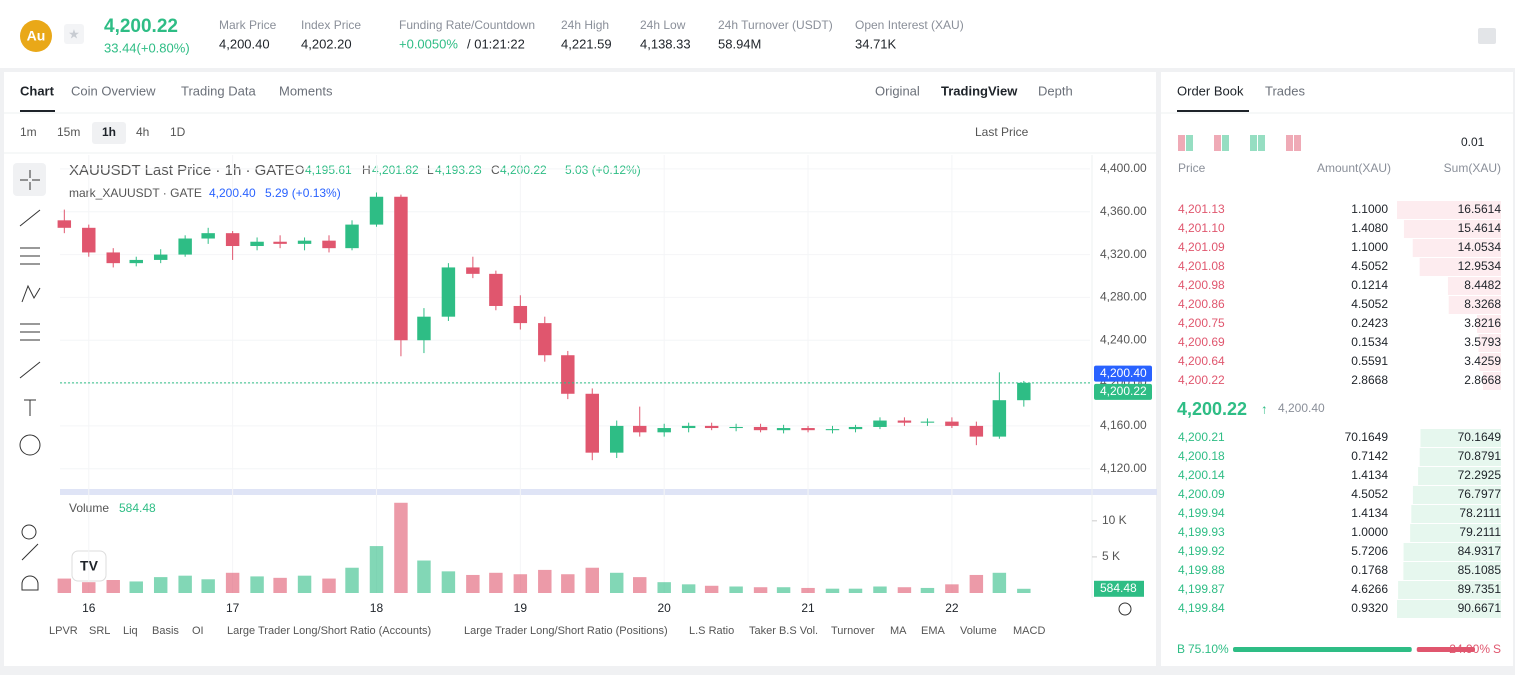 The image size is (1515, 675). What do you see at coordinates (952, 608) in the screenshot?
I see `x-tick-label: 22` at bounding box center [952, 608].